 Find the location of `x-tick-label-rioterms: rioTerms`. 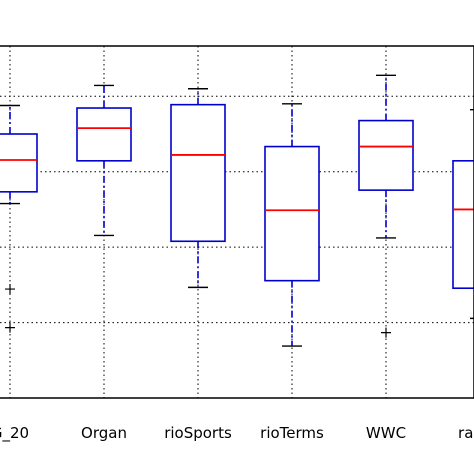

x-tick-label-rioterms: rioTerms is located at coordinates (292, 433).